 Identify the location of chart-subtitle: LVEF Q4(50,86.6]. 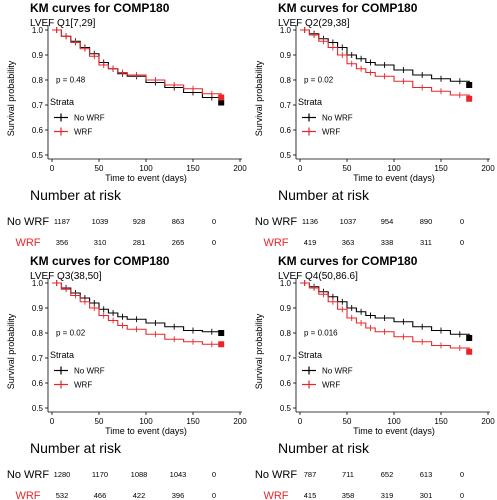
(318, 276).